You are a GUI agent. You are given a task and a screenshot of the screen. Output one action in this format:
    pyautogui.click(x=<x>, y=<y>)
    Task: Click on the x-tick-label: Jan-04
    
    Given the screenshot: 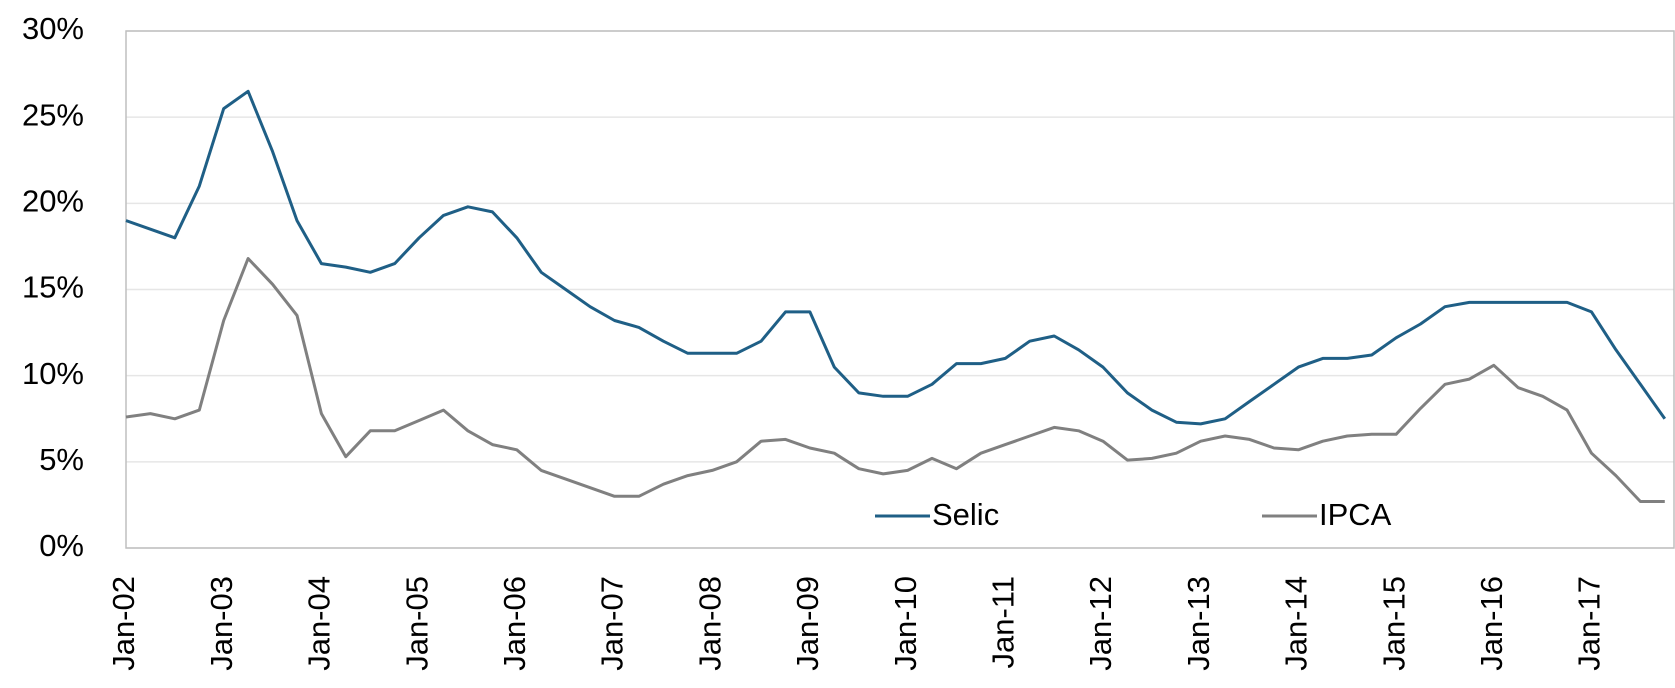 What is the action you would take?
    pyautogui.click(x=319, y=623)
    